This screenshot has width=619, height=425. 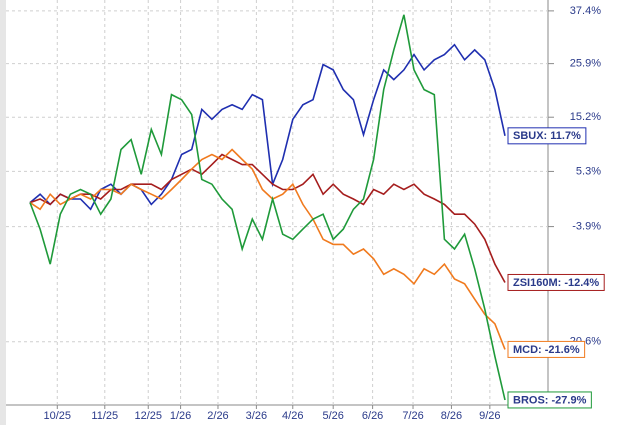 I want to click on end-label: BROS: -27.9%, so click(x=549, y=400).